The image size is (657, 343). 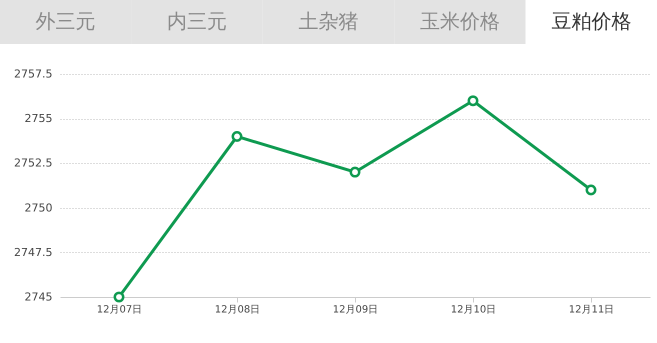 I want to click on y-tick-label: 2752.5, so click(x=33, y=163).